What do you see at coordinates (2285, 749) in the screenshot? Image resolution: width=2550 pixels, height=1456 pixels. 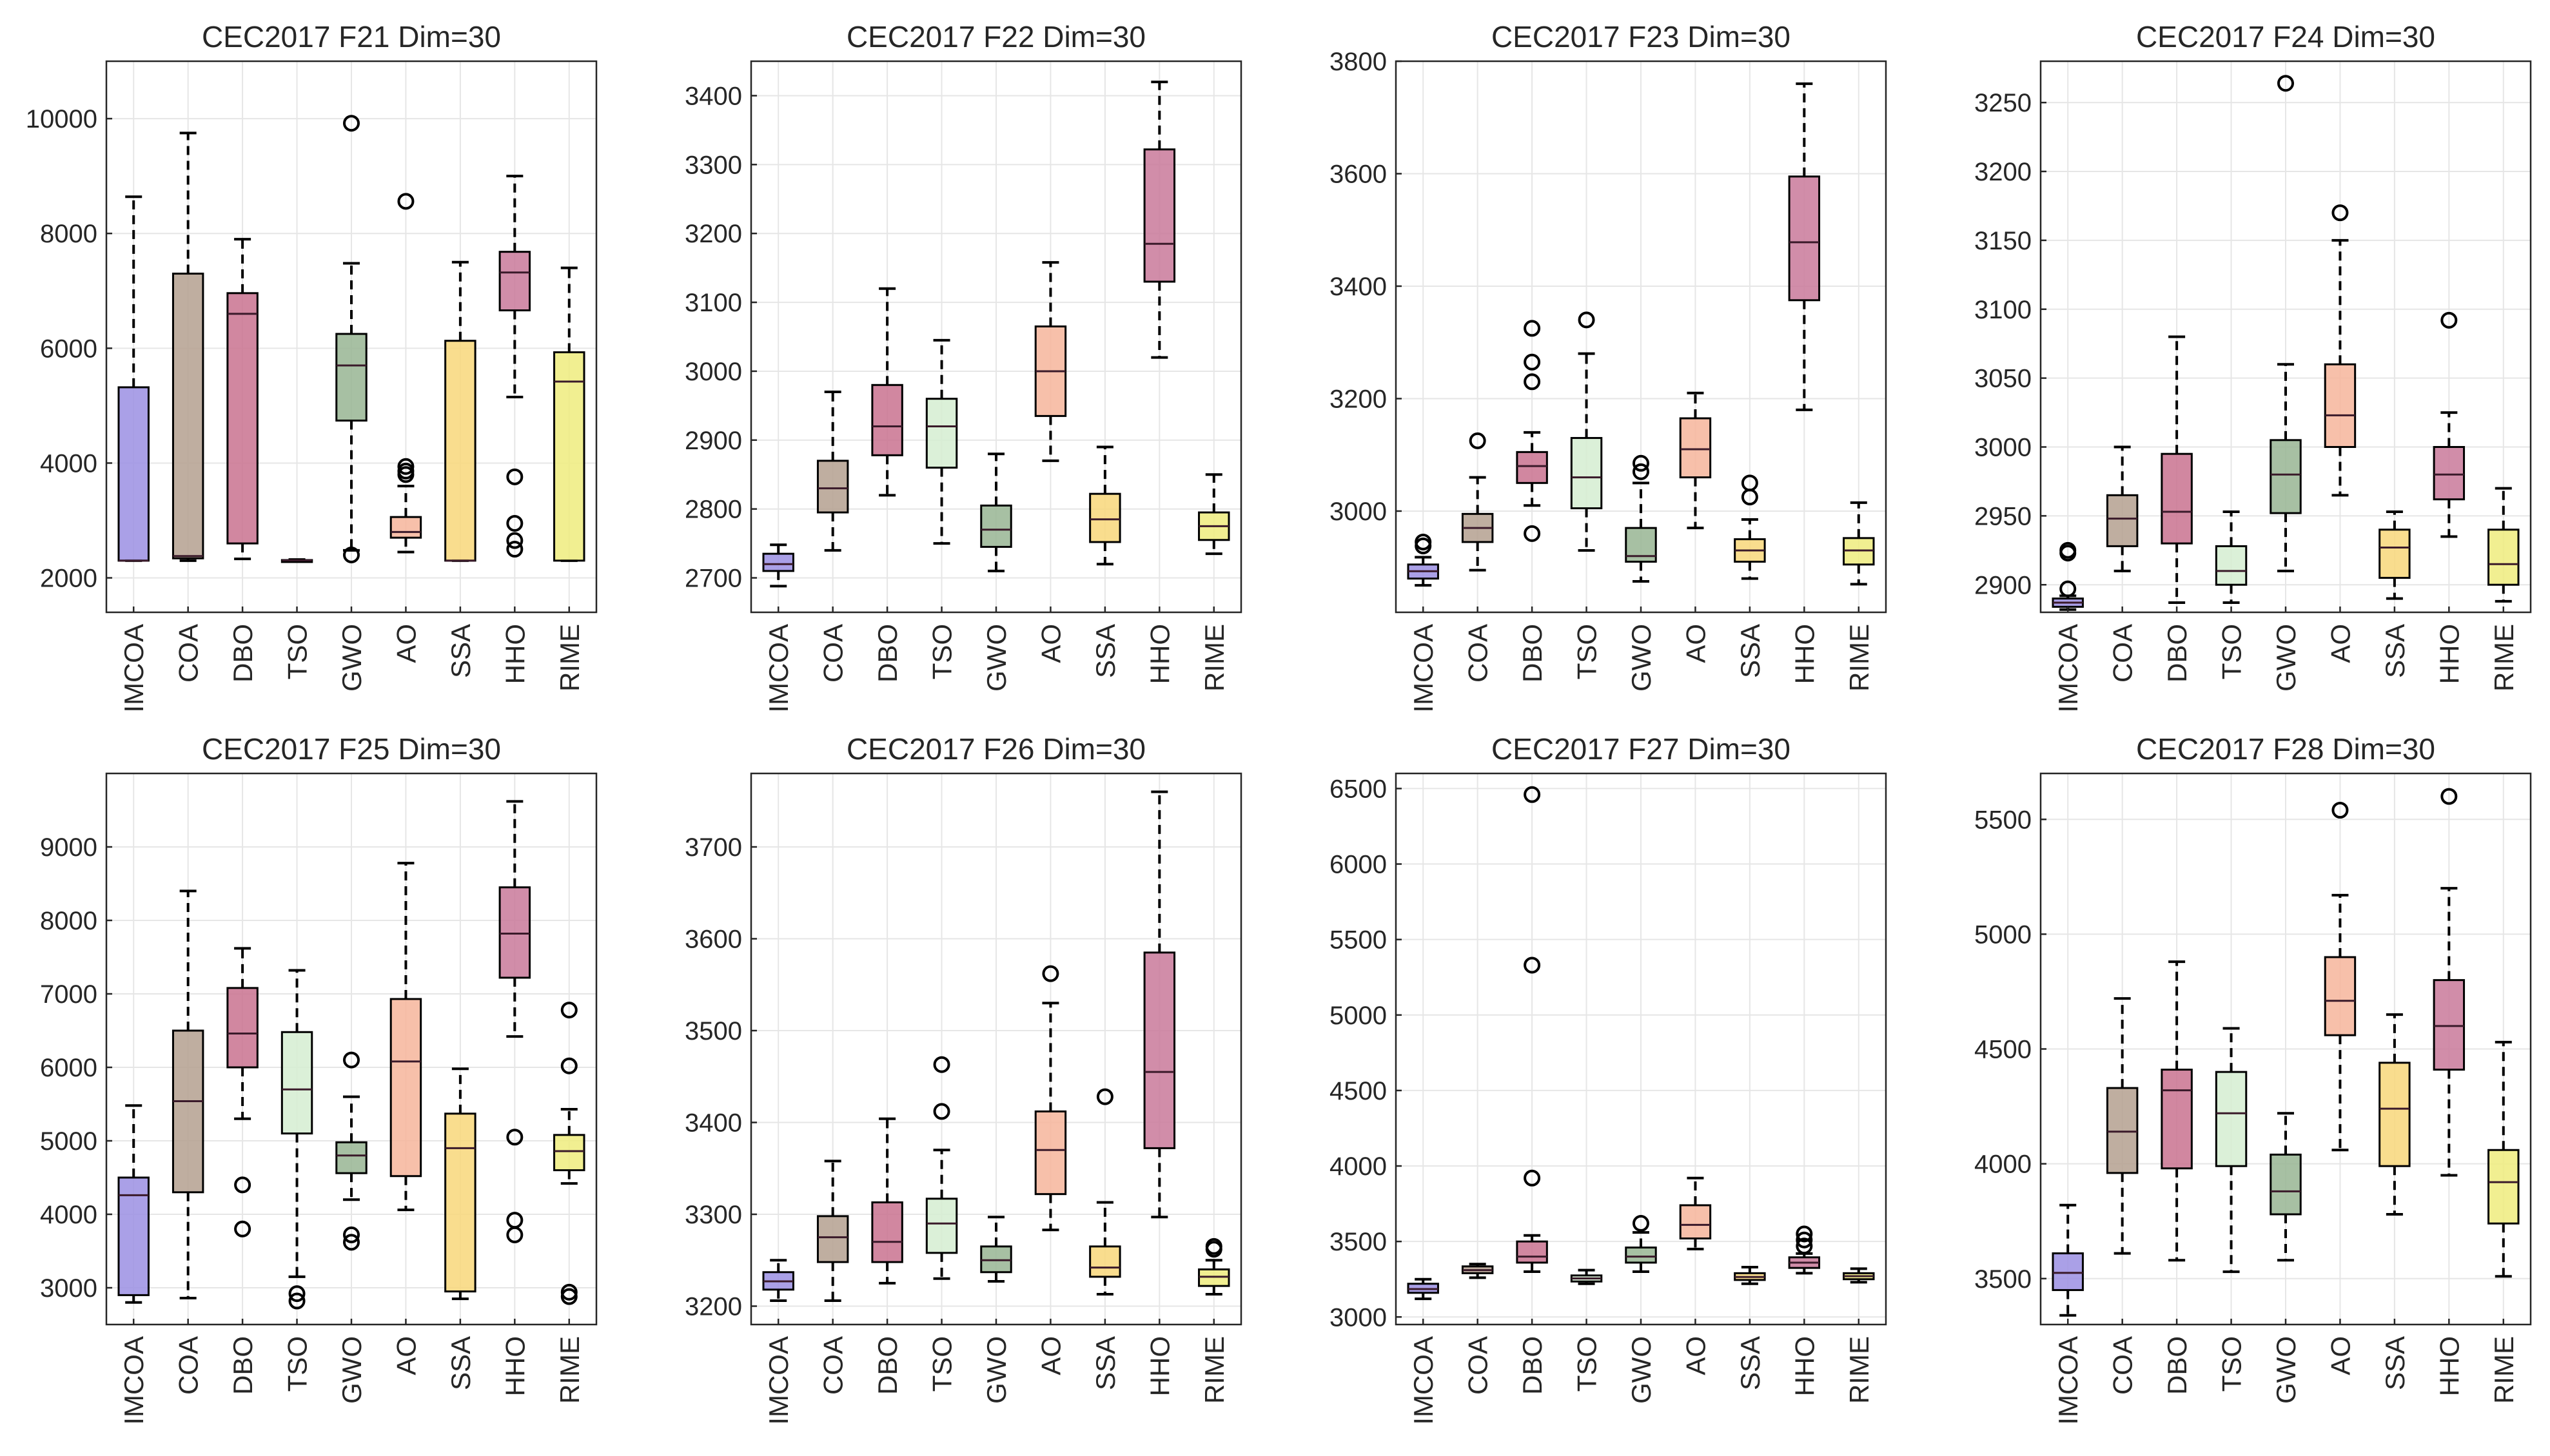 I see `chart-title: CEC2017 F28 Dim=30` at bounding box center [2285, 749].